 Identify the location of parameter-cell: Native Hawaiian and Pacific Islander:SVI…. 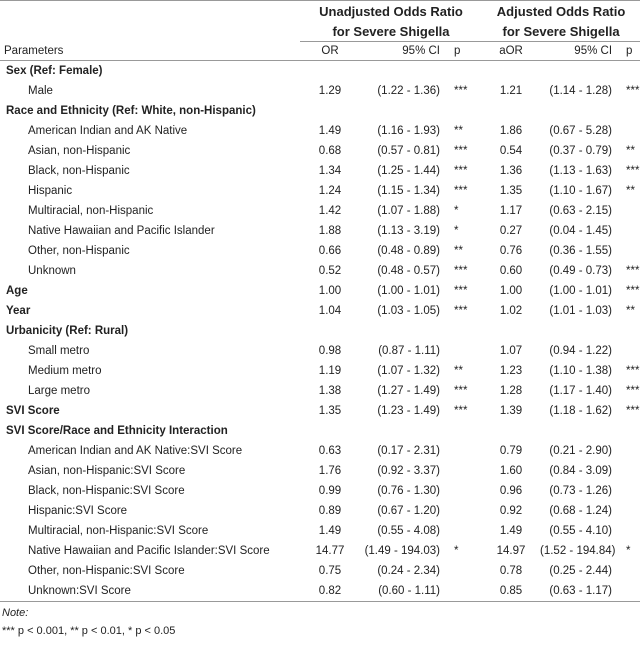
(149, 551).